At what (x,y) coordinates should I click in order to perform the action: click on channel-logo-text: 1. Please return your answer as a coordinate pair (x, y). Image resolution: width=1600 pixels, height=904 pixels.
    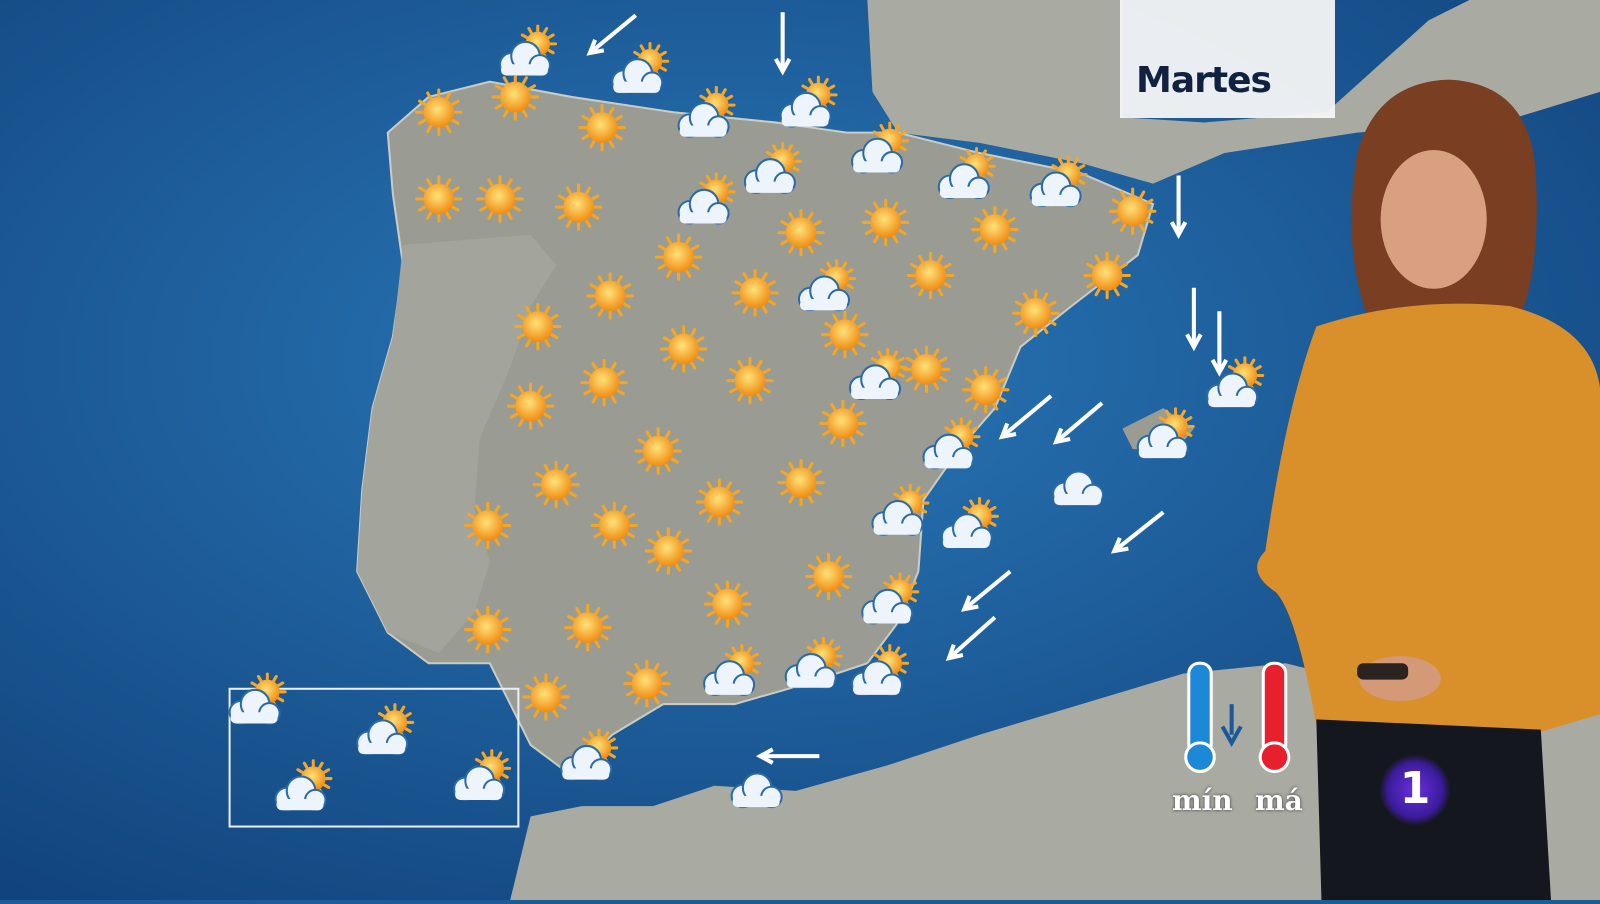
    Looking at the image, I should click on (1415, 788).